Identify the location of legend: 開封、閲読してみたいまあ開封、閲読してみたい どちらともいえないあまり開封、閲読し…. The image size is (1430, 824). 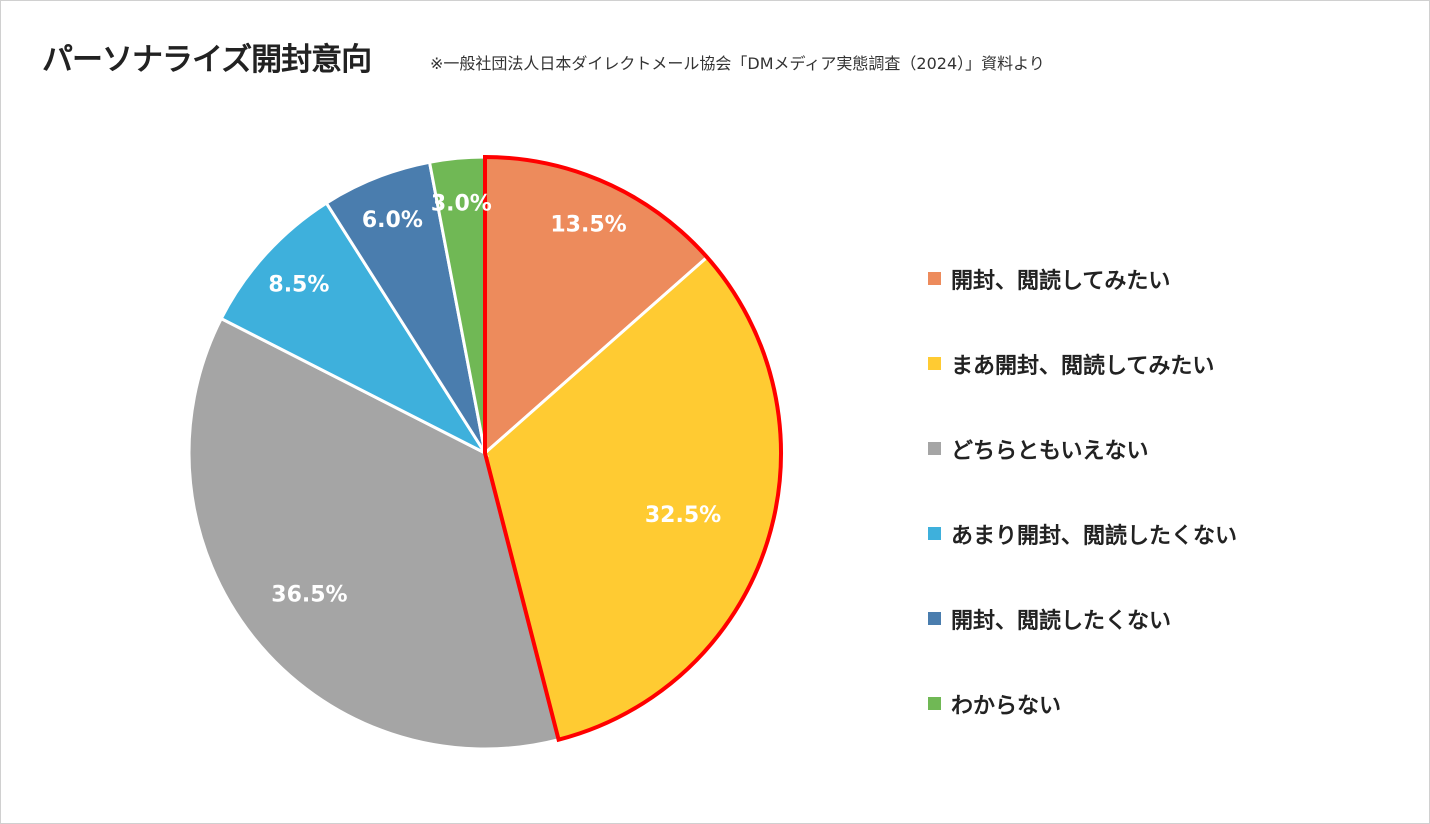
(1082, 491).